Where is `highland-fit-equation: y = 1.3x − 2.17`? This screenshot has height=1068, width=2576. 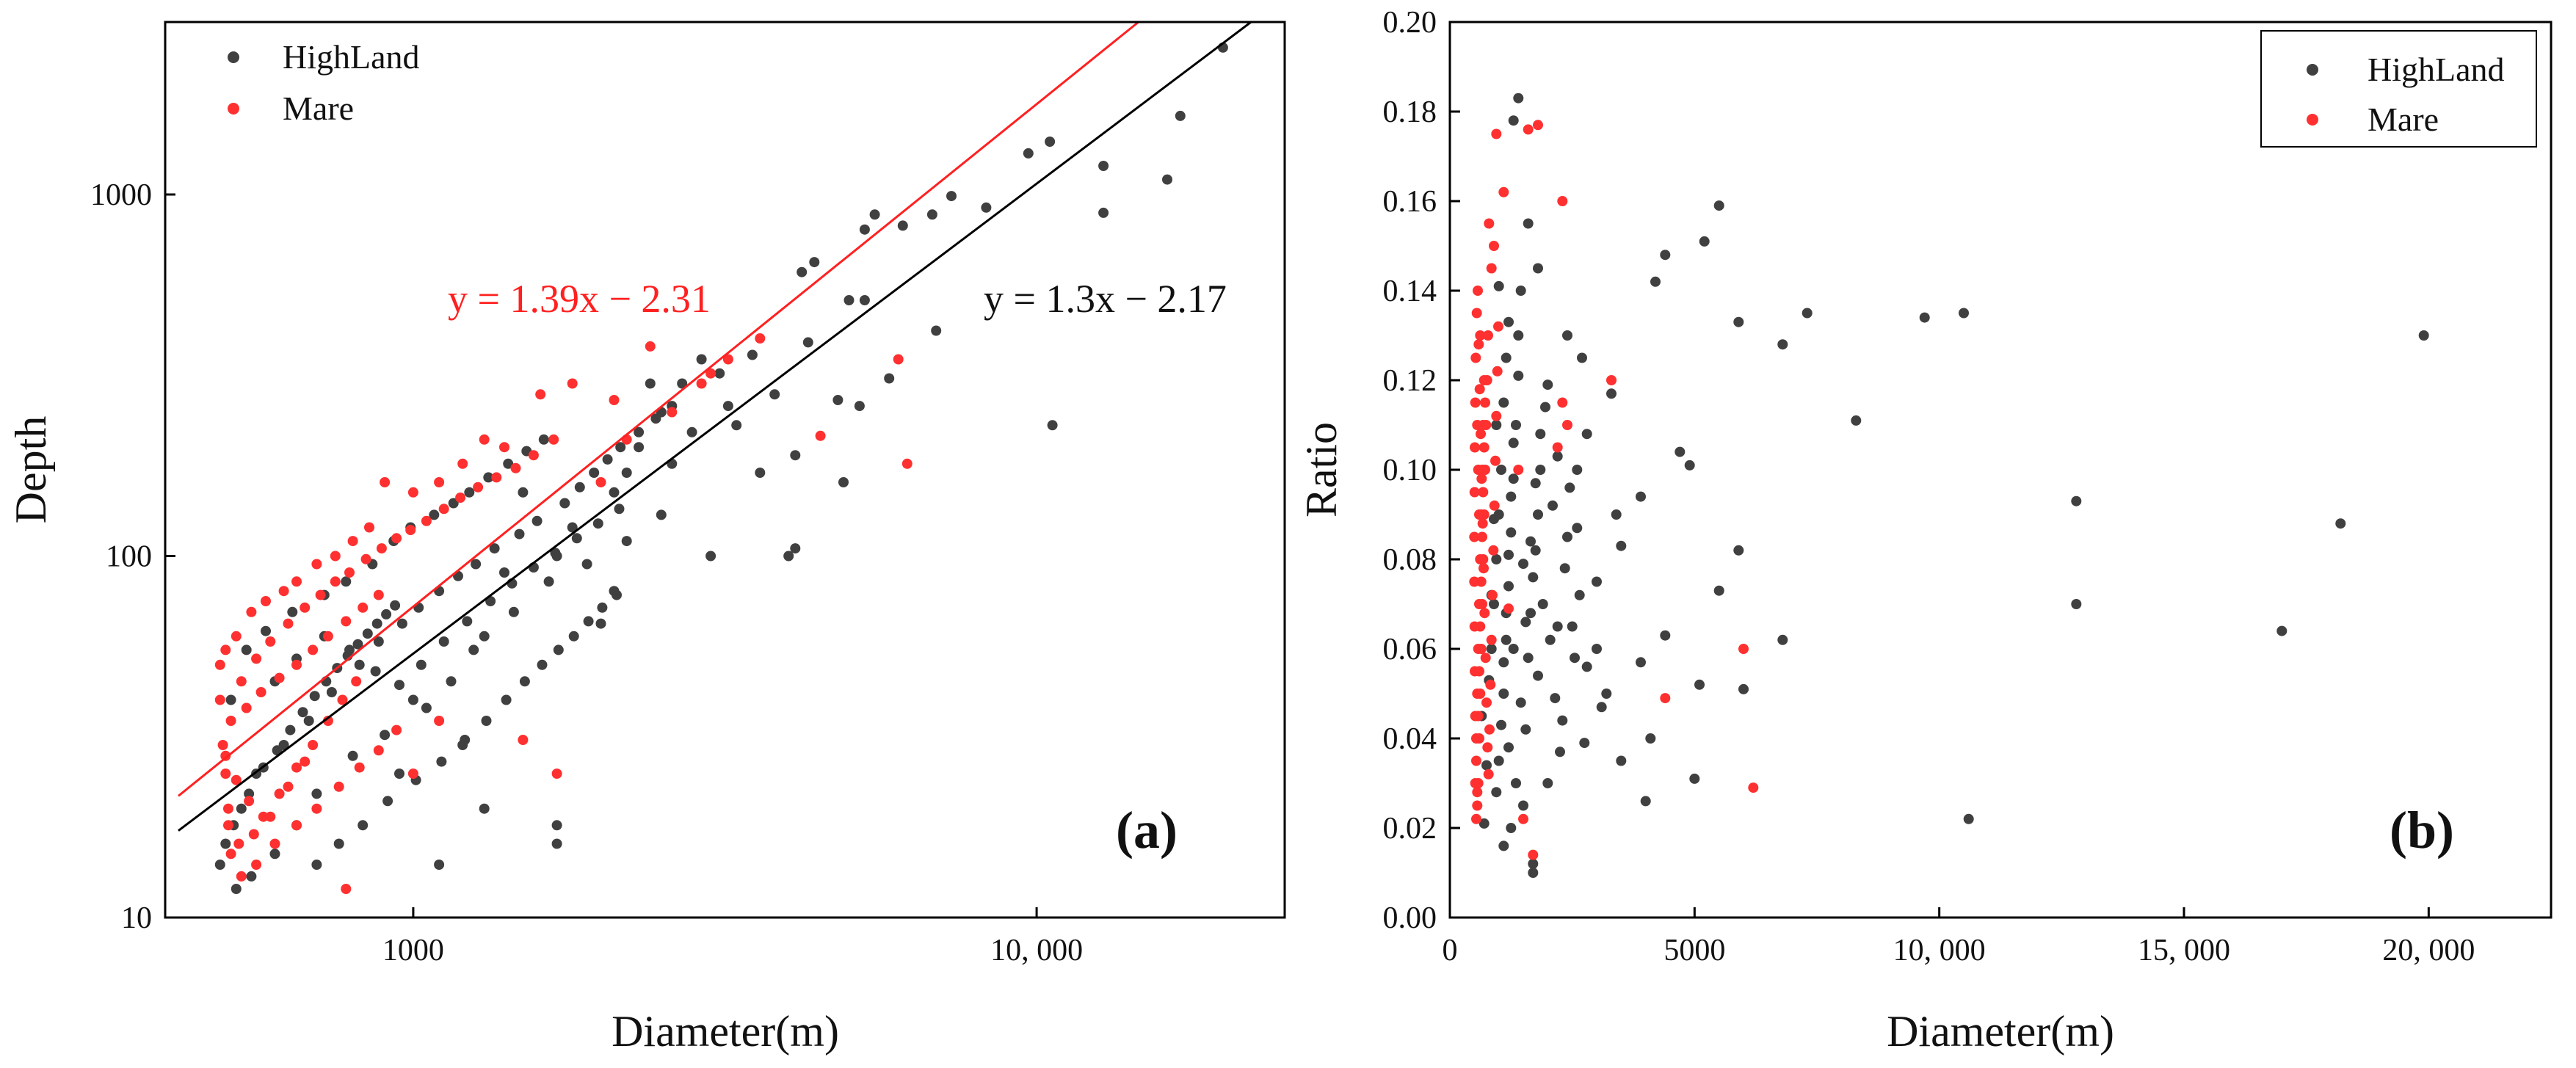 highland-fit-equation: y = 1.3x − 2.17 is located at coordinates (1105, 299).